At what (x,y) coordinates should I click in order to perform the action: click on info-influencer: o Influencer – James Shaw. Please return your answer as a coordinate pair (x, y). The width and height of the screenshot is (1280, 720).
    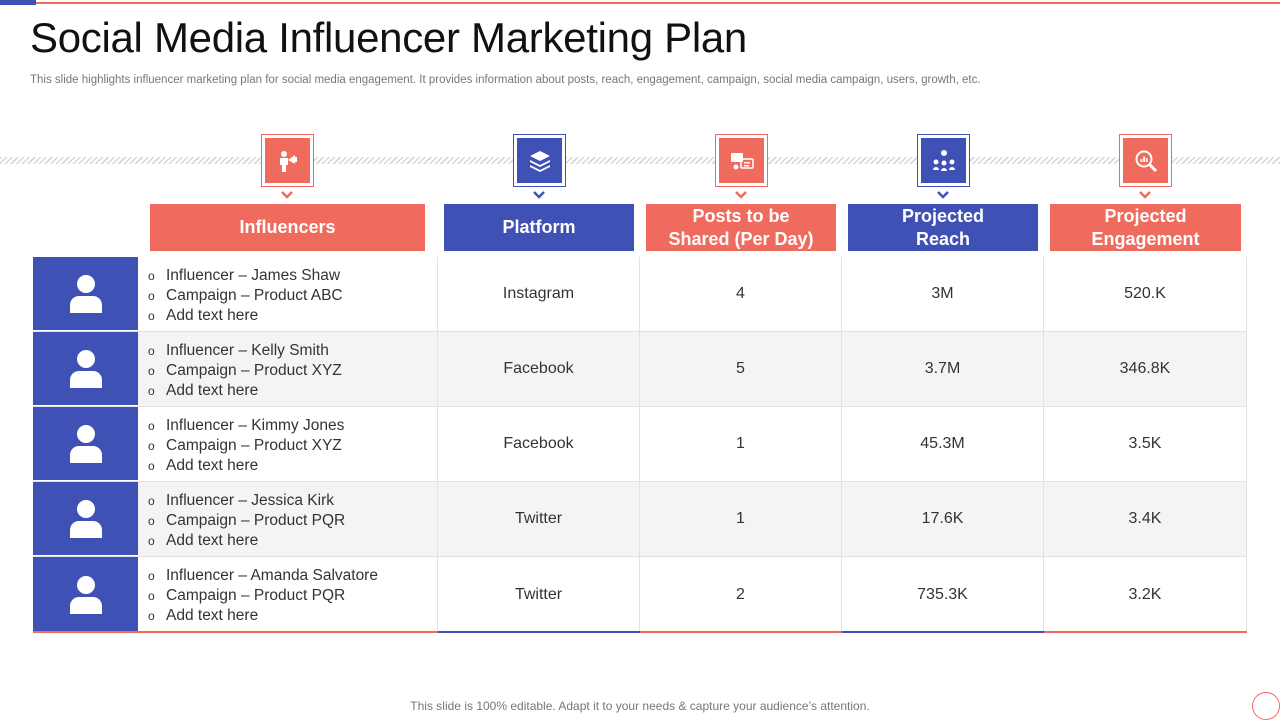
    Looking at the image, I should click on (244, 275).